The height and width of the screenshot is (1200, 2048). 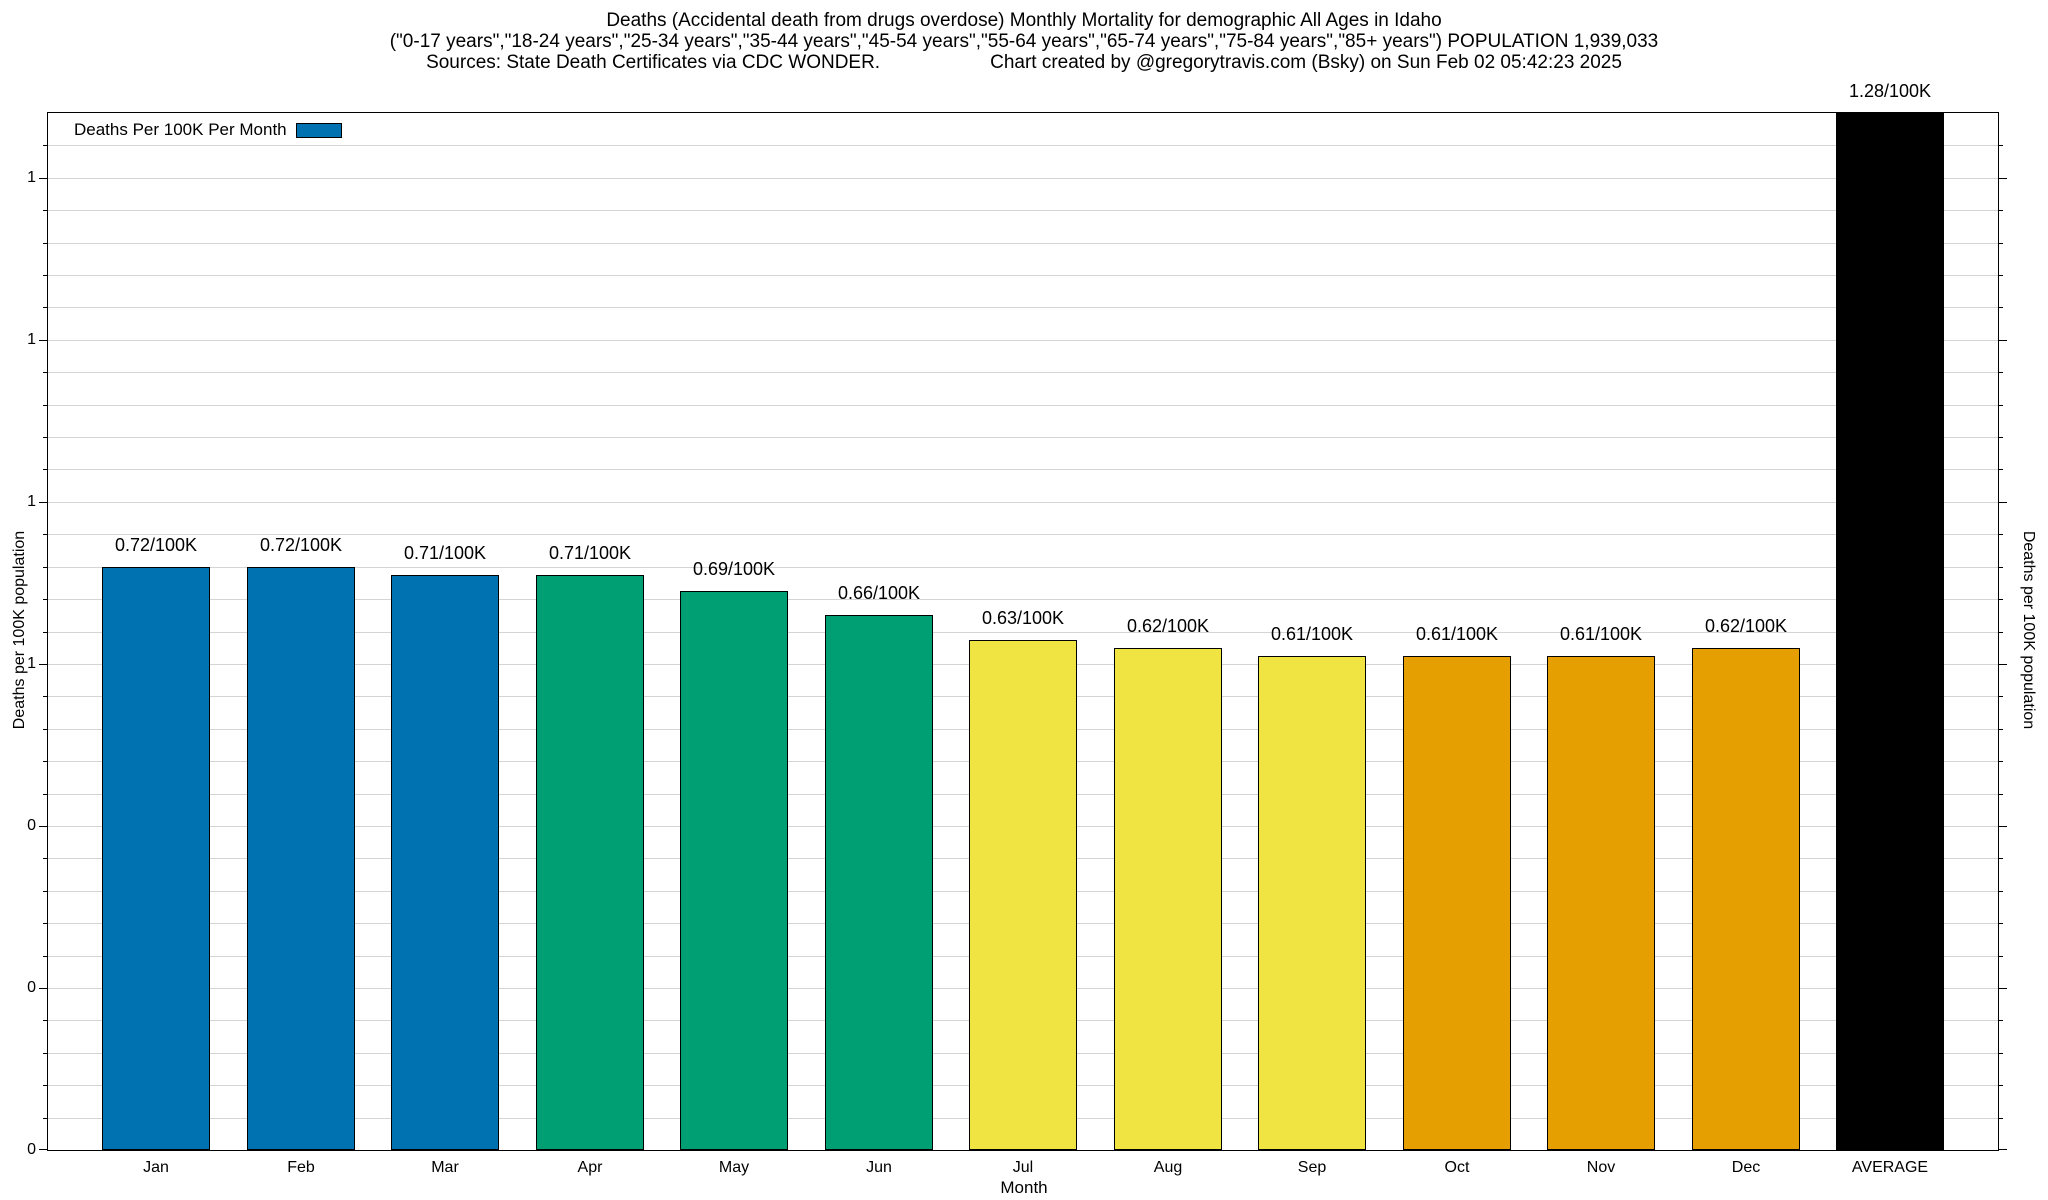 I want to click on x-tick-label: Aug, so click(x=1168, y=1167).